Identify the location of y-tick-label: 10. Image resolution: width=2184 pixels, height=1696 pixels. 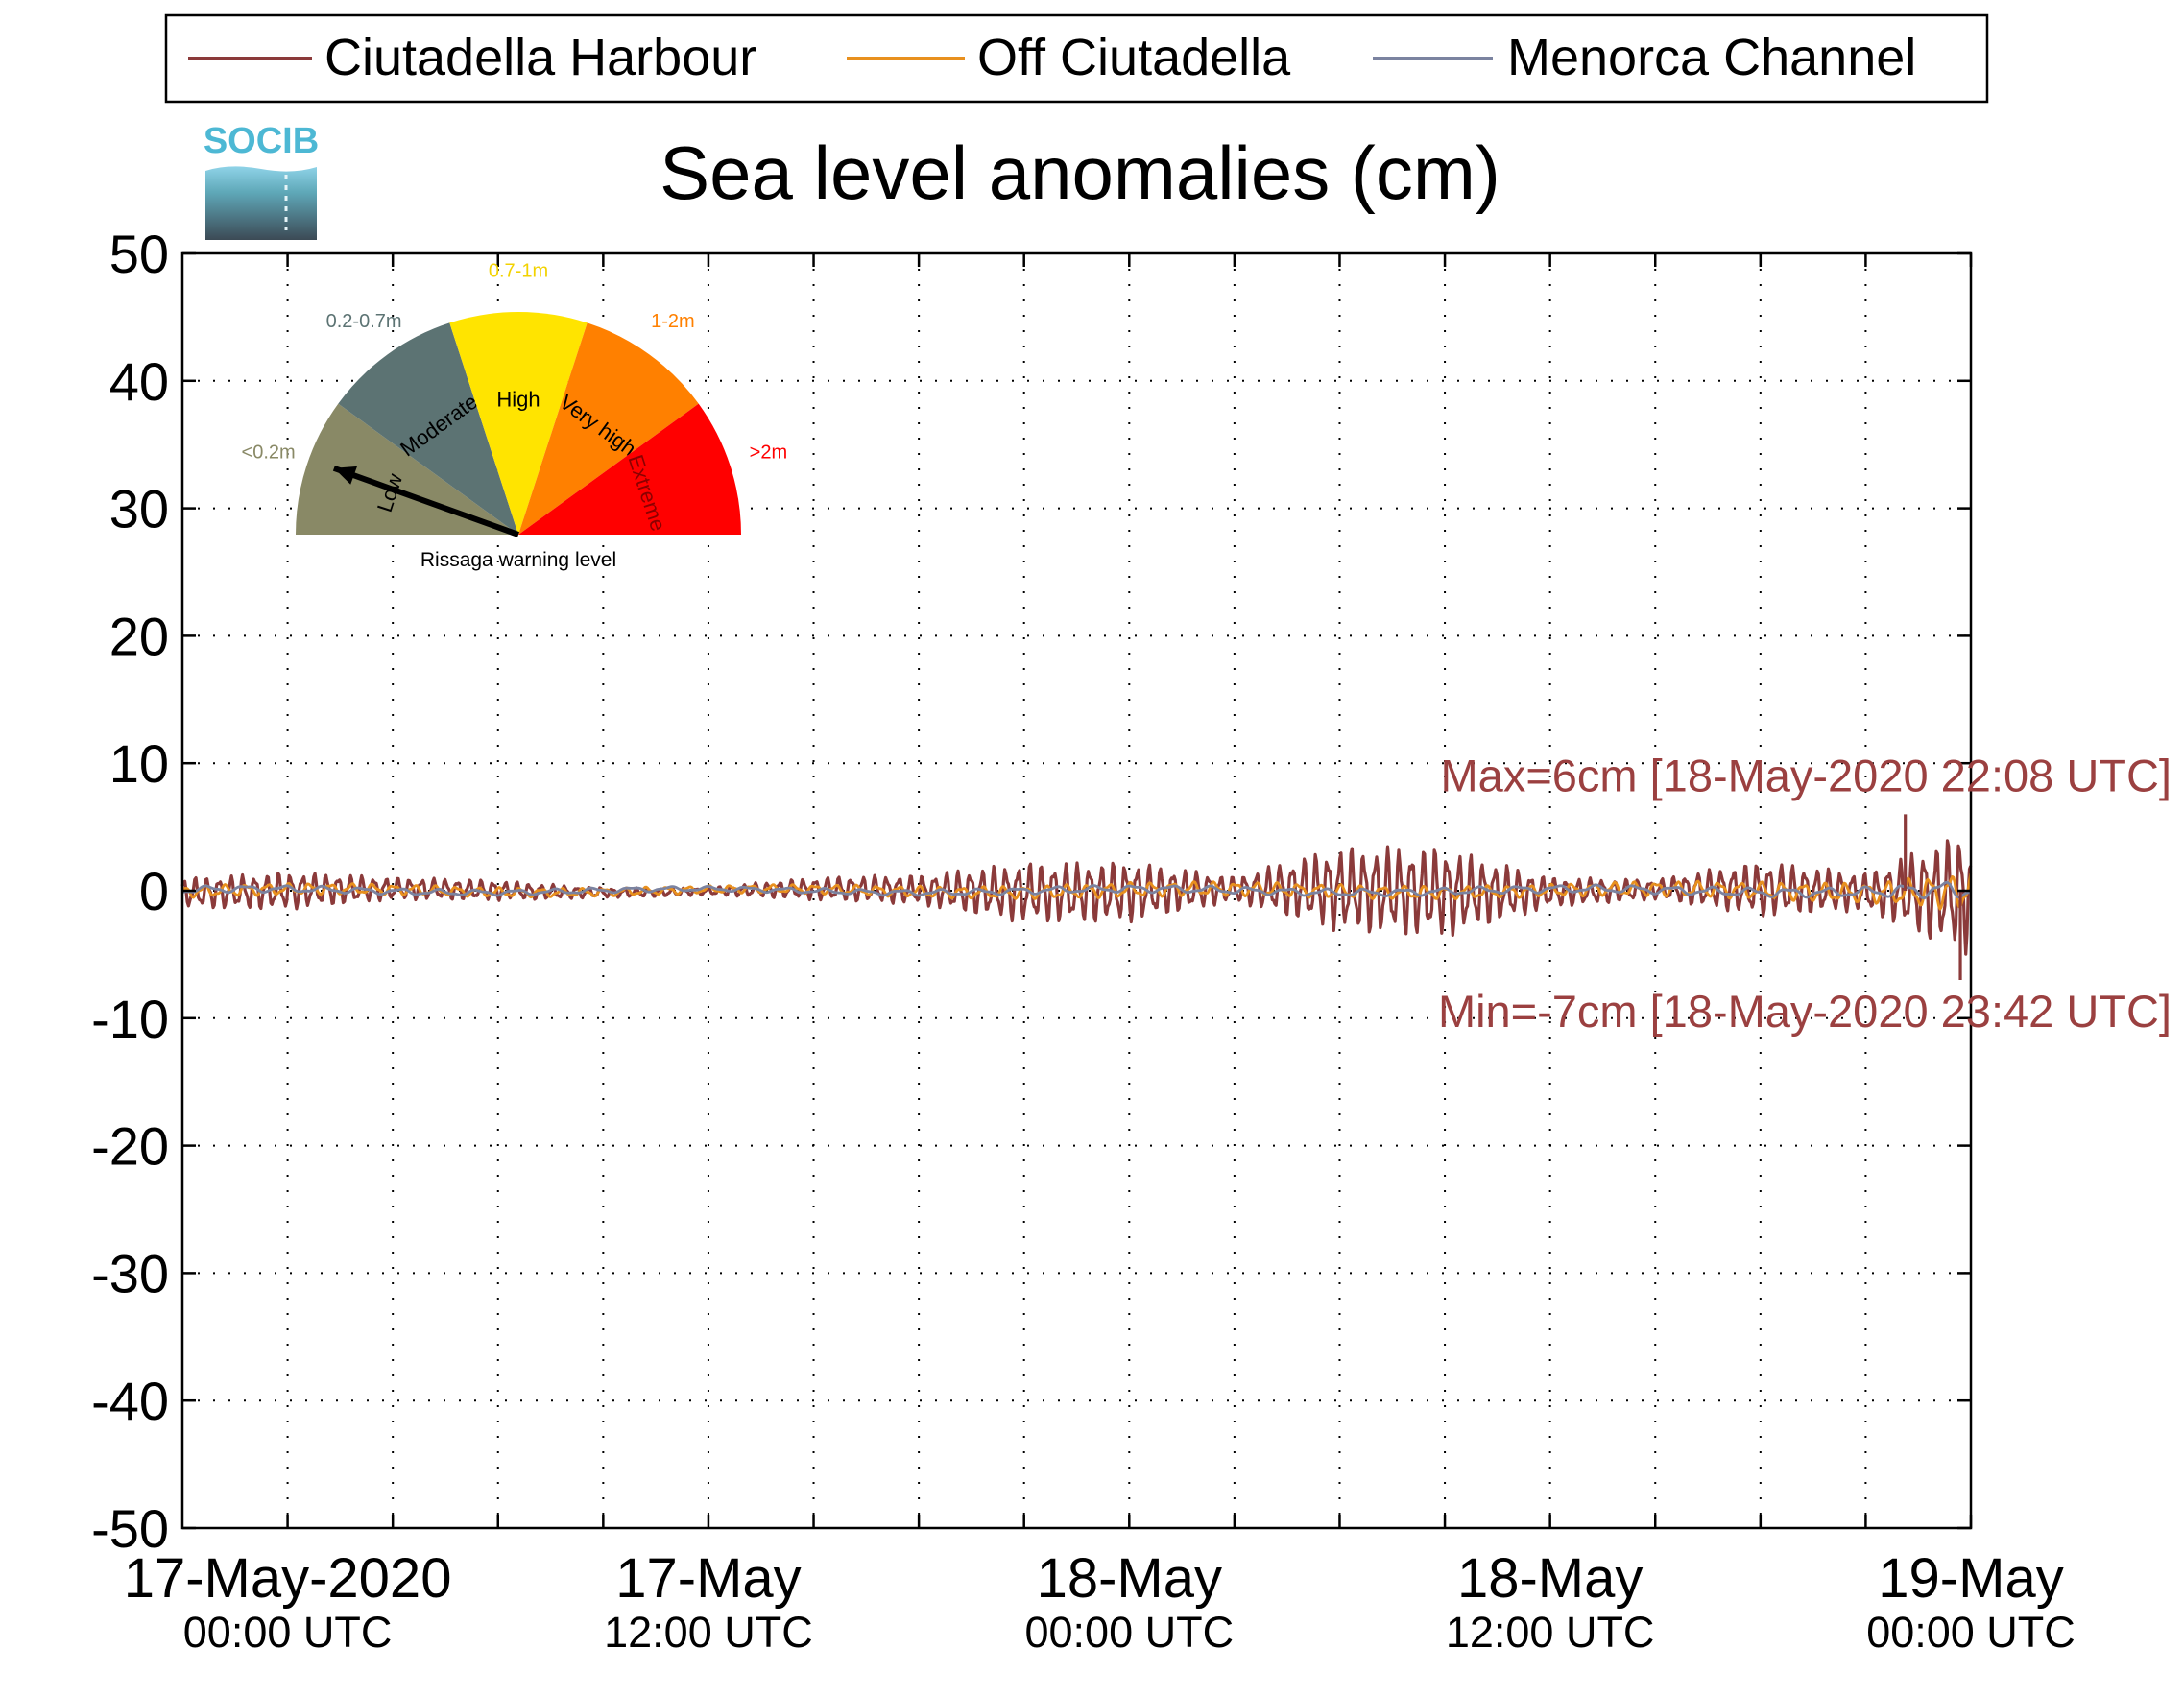
(139, 763).